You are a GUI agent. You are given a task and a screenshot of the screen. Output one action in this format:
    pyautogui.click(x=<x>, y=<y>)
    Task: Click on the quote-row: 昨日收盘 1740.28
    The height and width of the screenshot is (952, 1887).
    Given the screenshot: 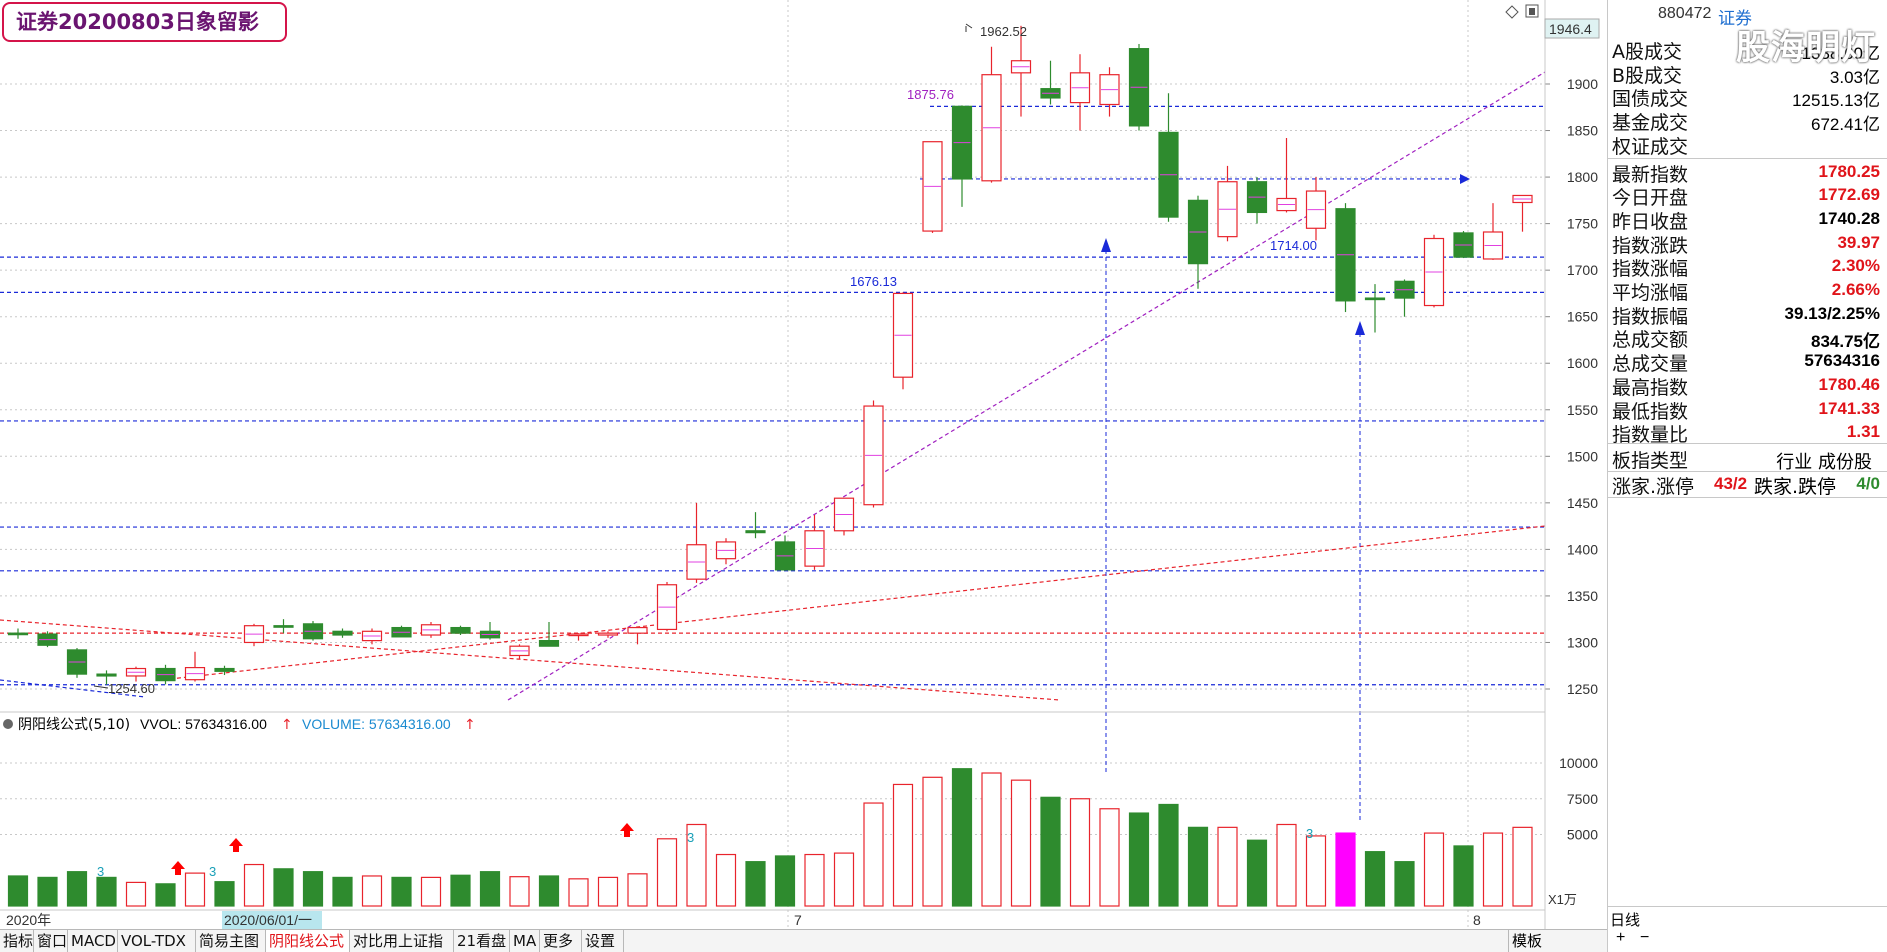 What is the action you would take?
    pyautogui.click(x=1744, y=220)
    